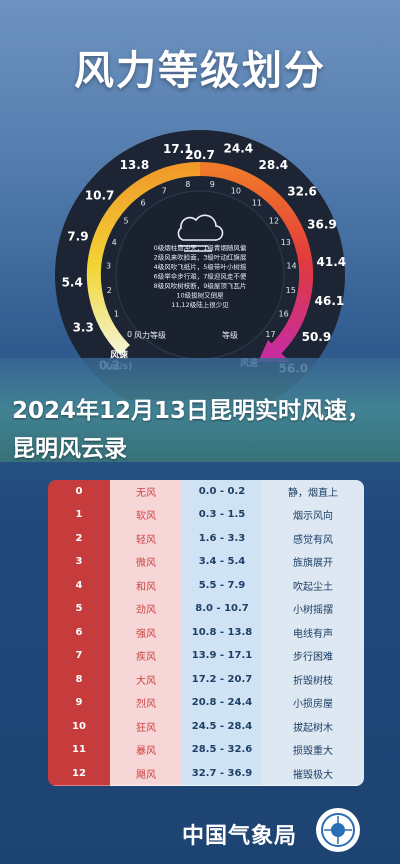 The image size is (400, 864). I want to click on table-row: 5 劲风 8.0 - 10.7 小树摇摆, so click(206, 609).